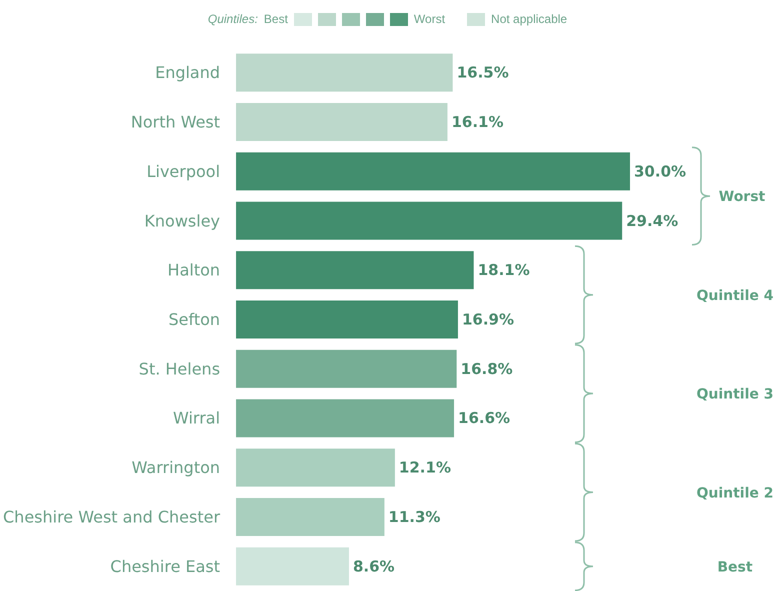 The image size is (775, 591). Describe the element at coordinates (652, 221) in the screenshot. I see `data-label: 29.4%` at that location.